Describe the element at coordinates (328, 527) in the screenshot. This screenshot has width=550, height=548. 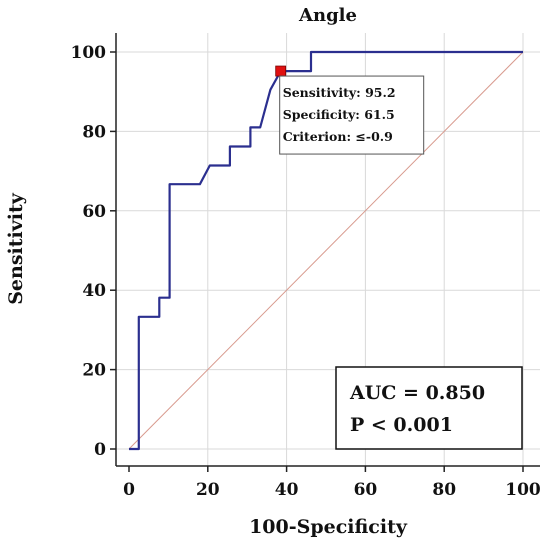
I see `x-axis-title: 100-Specificity` at that location.